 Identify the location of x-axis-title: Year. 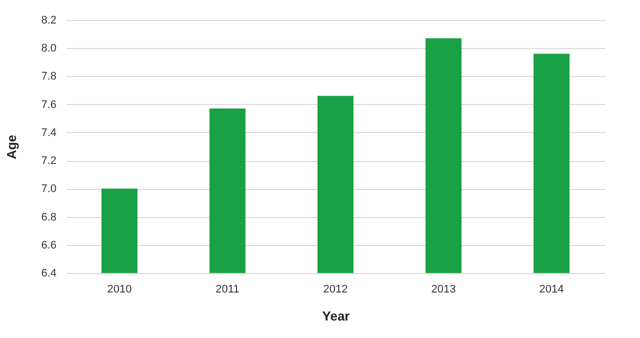
(336, 316).